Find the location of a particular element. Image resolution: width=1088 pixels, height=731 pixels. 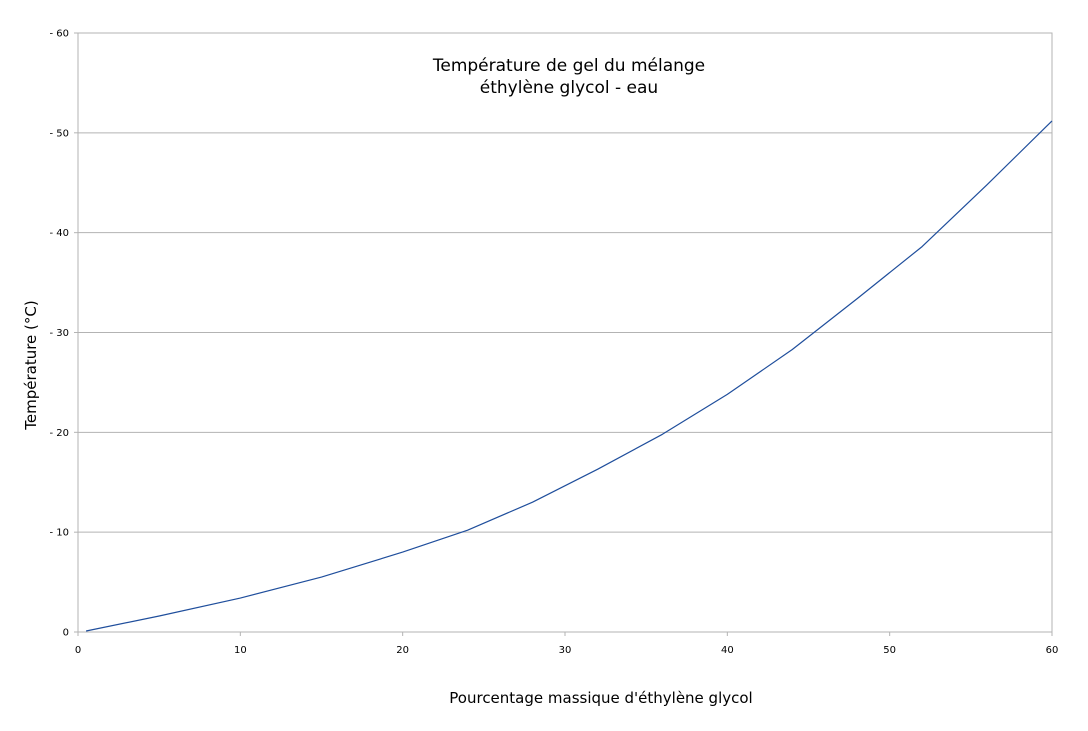

y-tick-label: - 50 is located at coordinates (59, 133).